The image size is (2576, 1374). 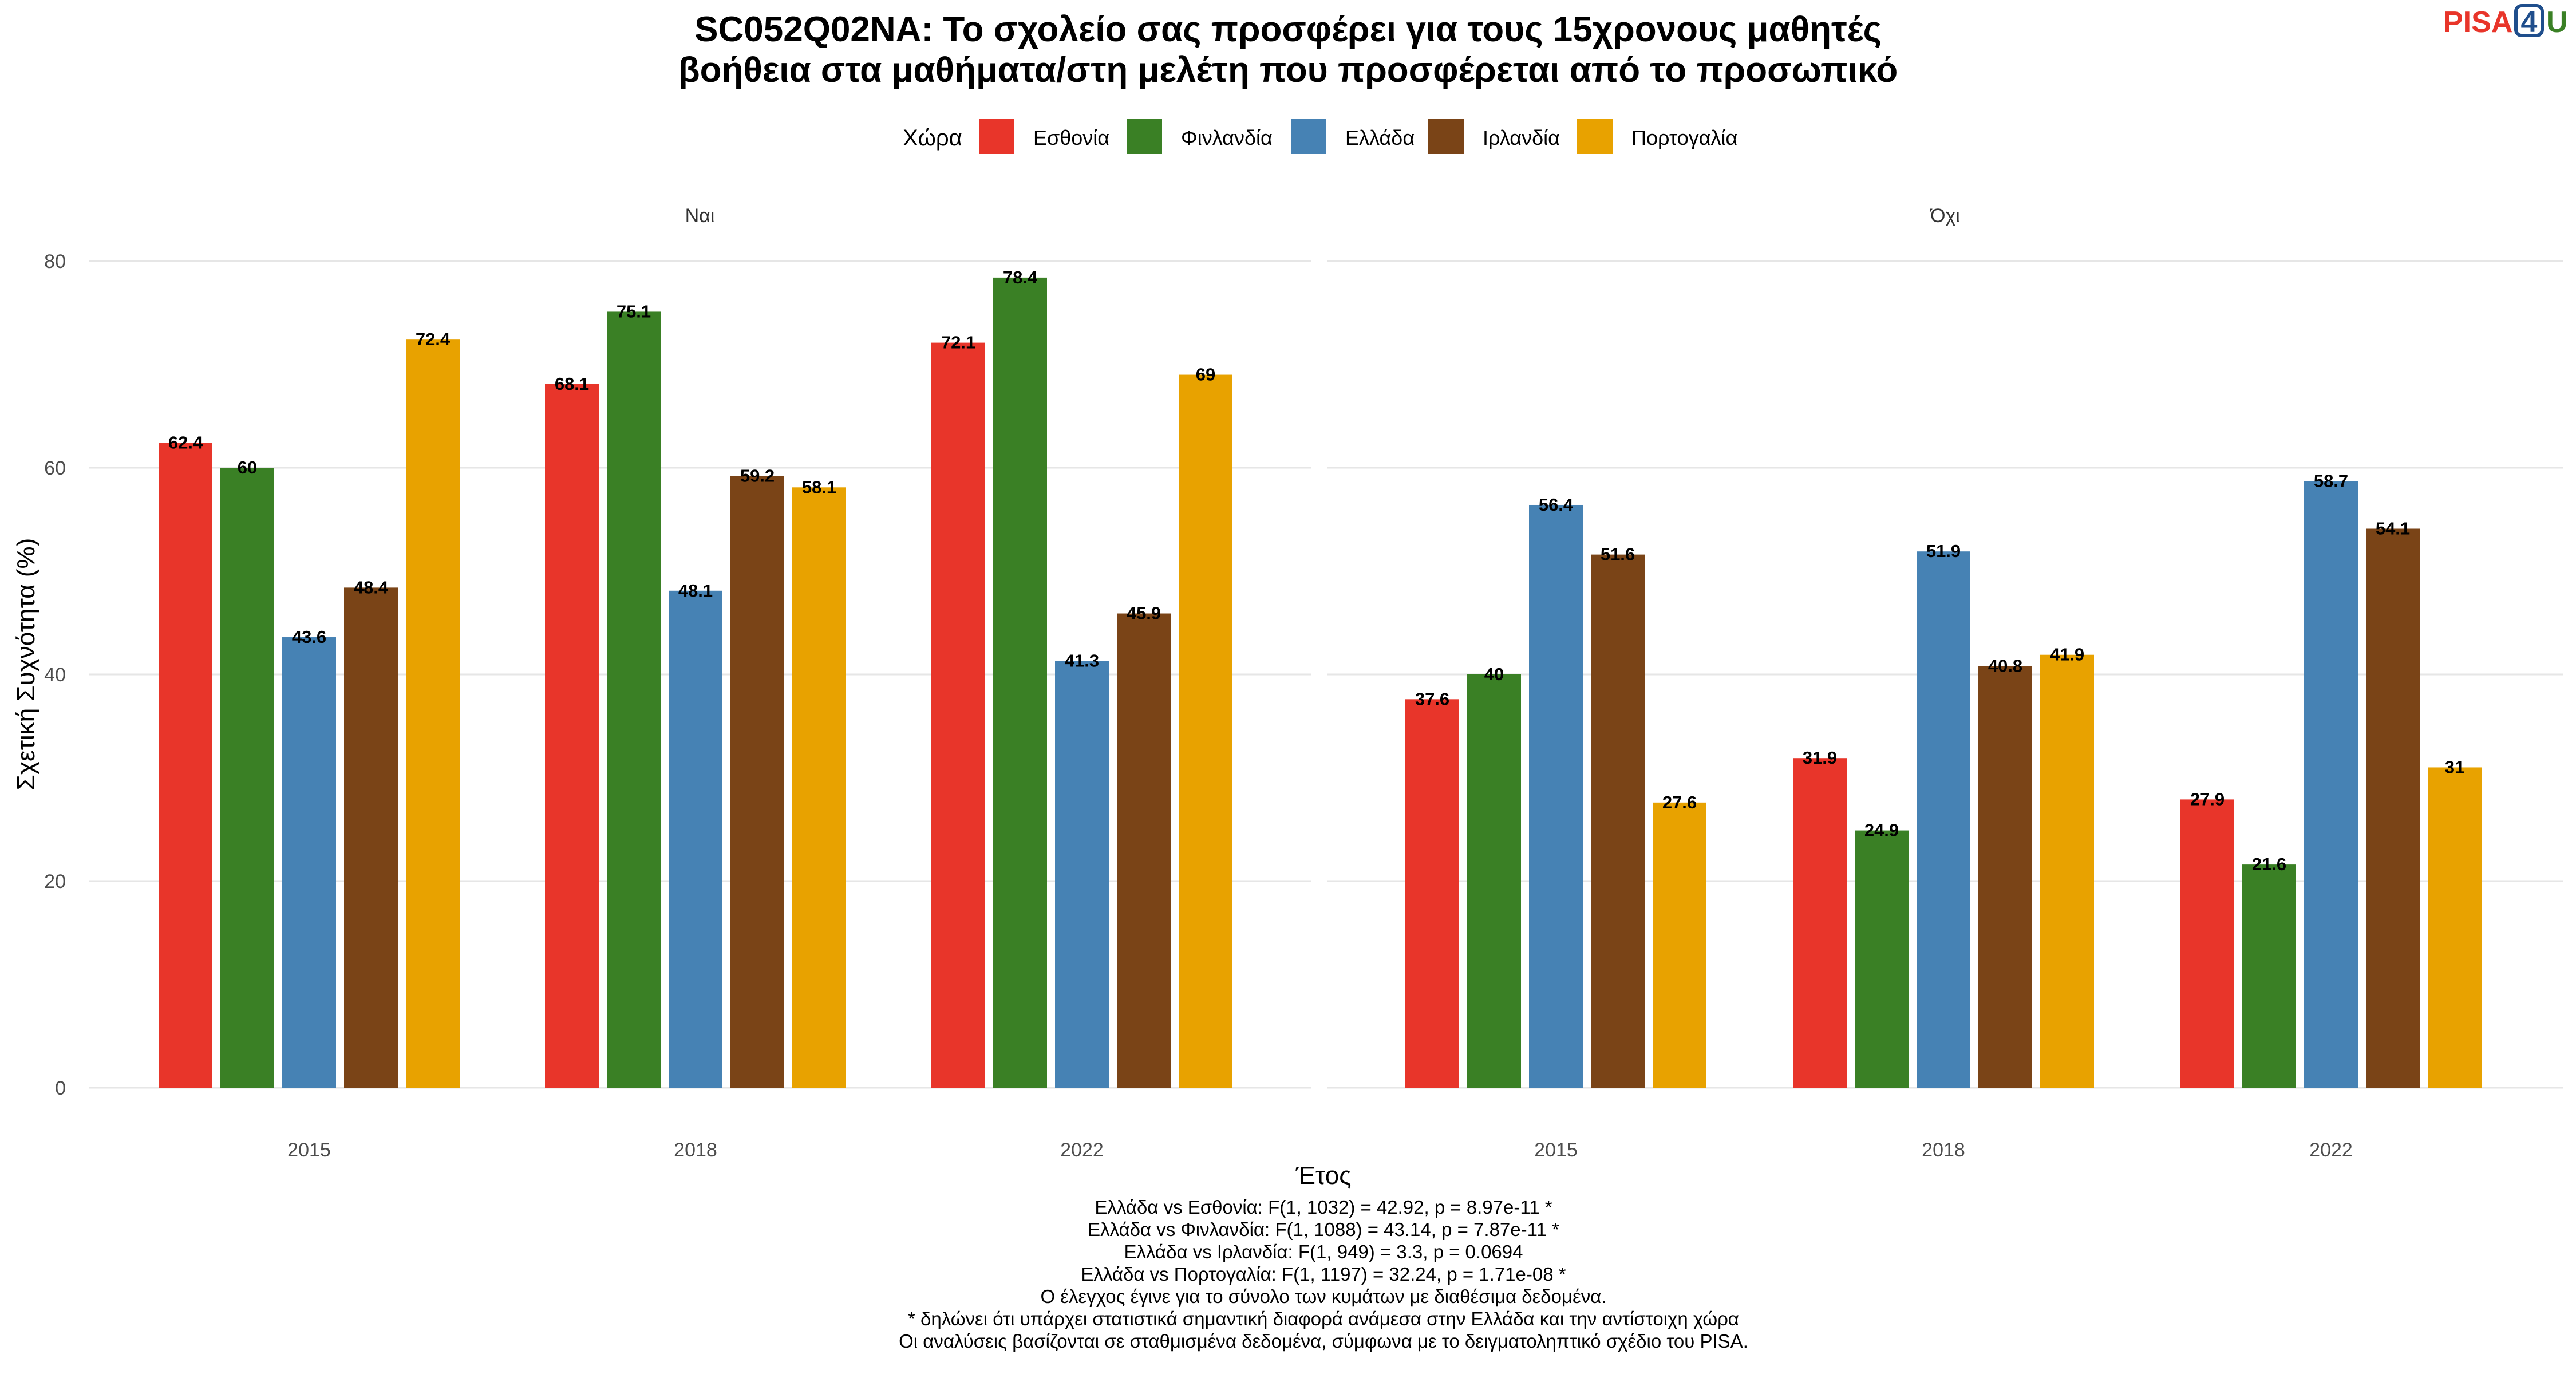 What do you see at coordinates (2557, 22) in the screenshot?
I see `logo-text-u: U` at bounding box center [2557, 22].